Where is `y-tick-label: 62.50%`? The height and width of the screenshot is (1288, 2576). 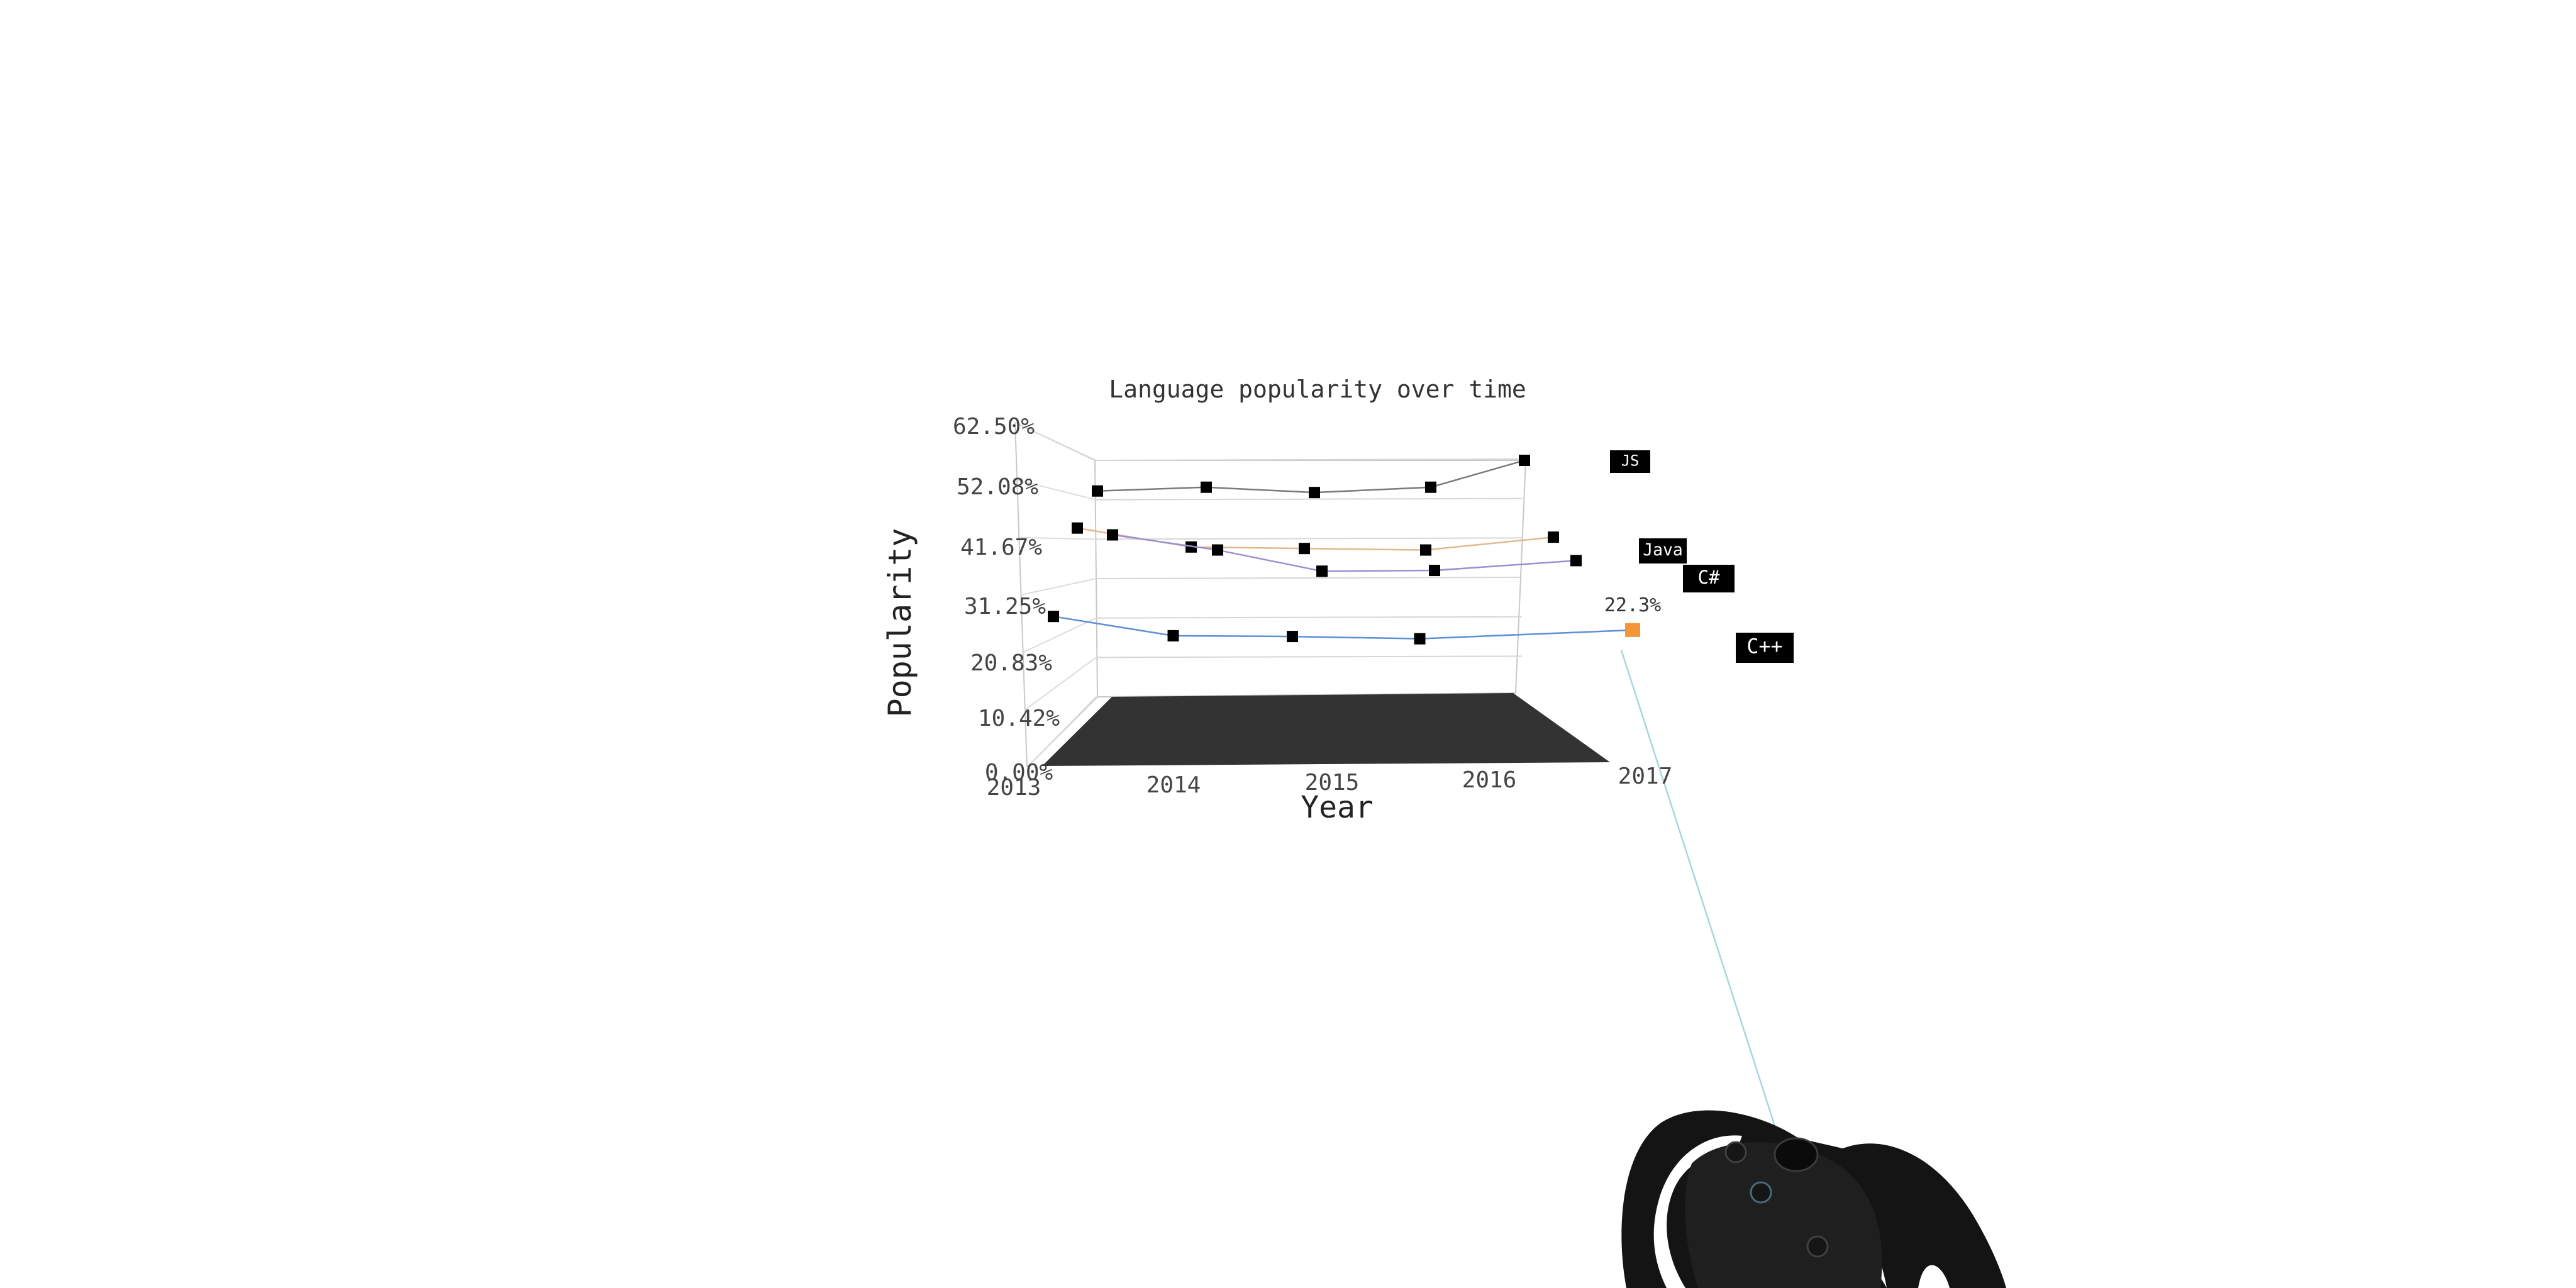 y-tick-label: 62.50% is located at coordinates (994, 427).